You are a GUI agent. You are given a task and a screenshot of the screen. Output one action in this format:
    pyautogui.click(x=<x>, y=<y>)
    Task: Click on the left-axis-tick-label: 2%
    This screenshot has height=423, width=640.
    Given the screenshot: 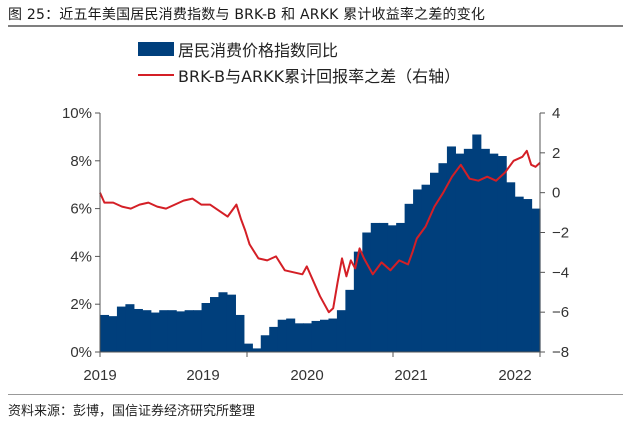 What is the action you would take?
    pyautogui.click(x=81, y=304)
    